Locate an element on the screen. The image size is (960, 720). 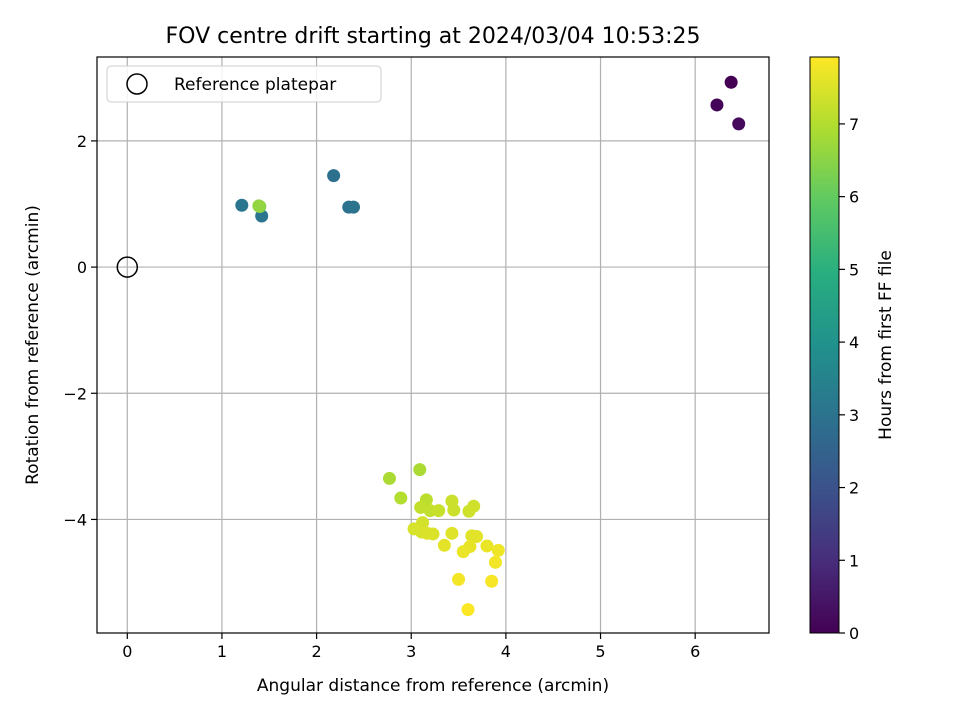
y-tick-label: −4 is located at coordinates (75, 519).